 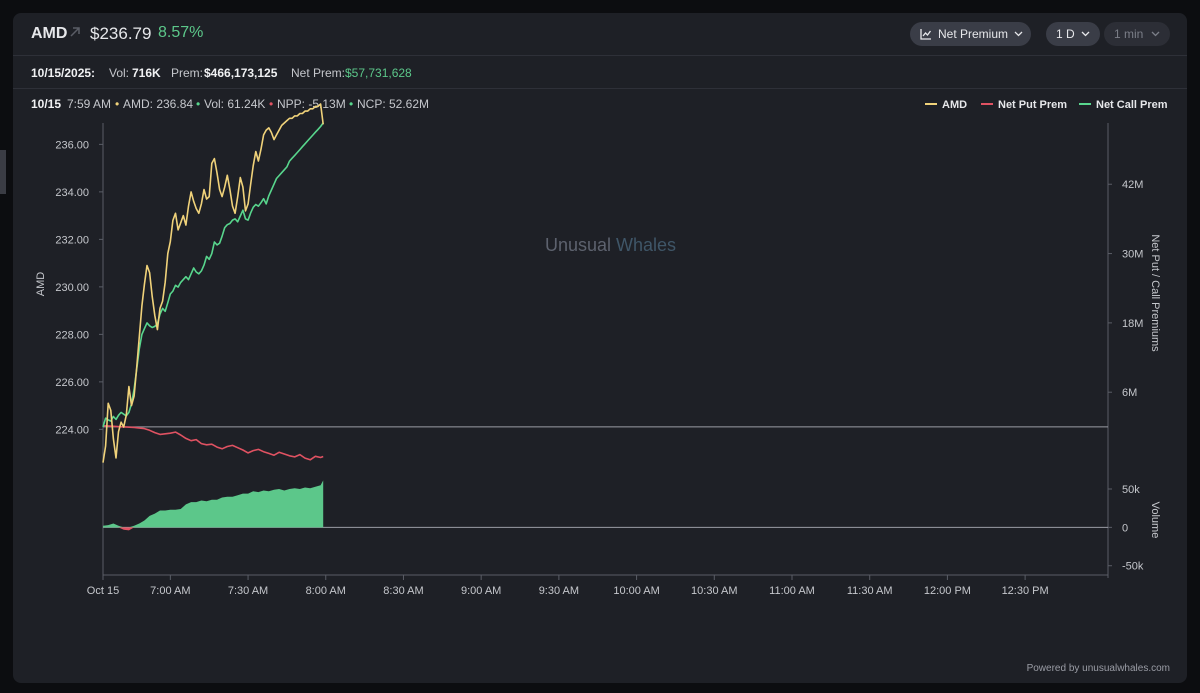 I want to click on crosshair-ncp: NCP: 52.62M, so click(x=393, y=104).